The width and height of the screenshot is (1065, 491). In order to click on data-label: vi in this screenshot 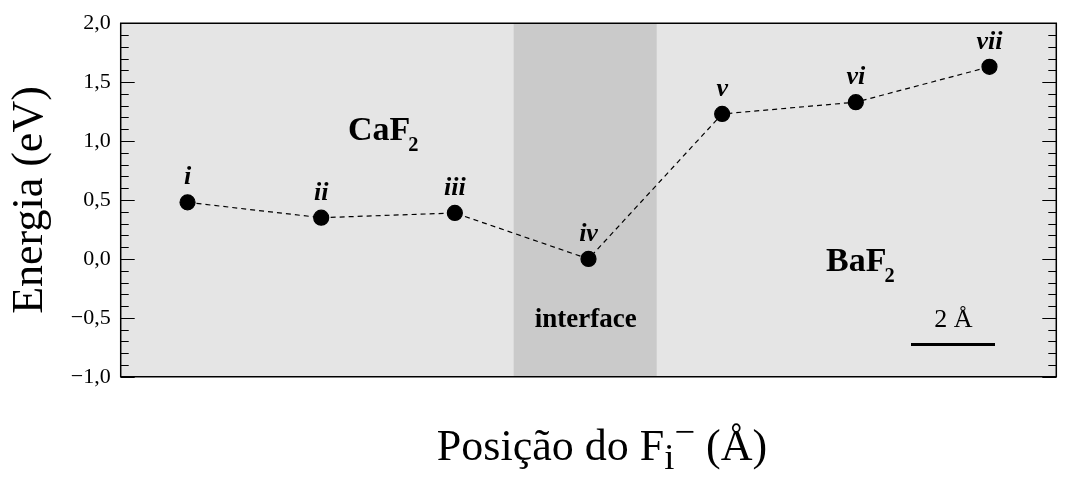, I will do `click(856, 76)`.